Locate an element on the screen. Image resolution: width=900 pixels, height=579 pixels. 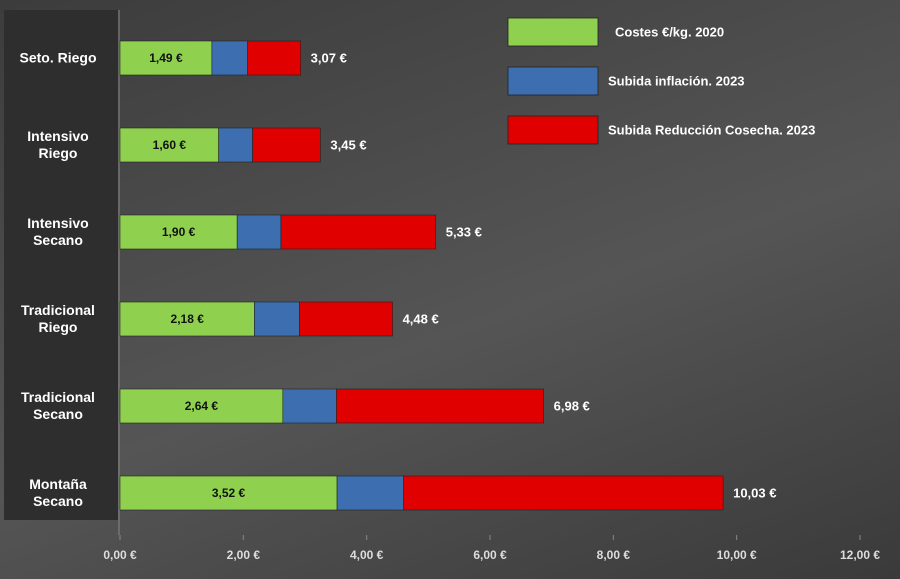
category-label: Tradicional Secano is located at coordinates (58, 405).